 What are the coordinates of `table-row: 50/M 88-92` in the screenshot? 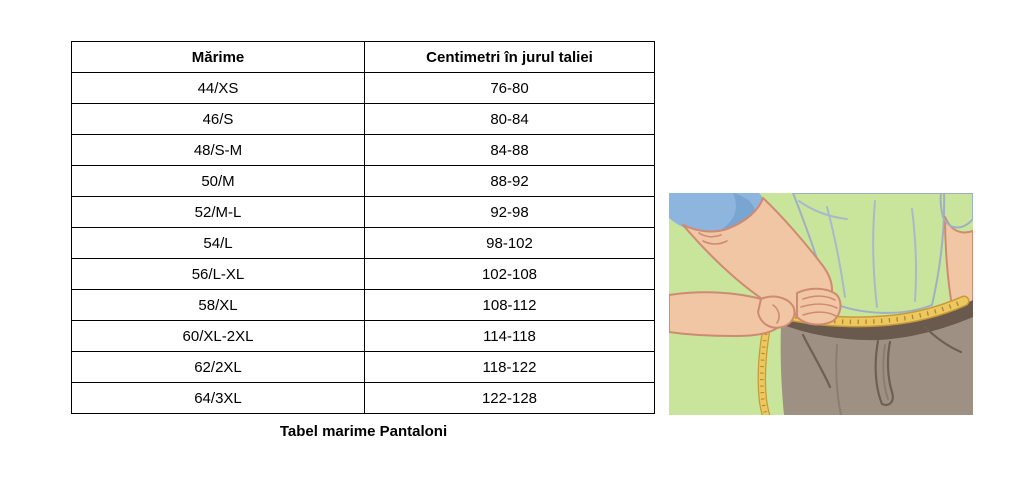 It's located at (363, 181).